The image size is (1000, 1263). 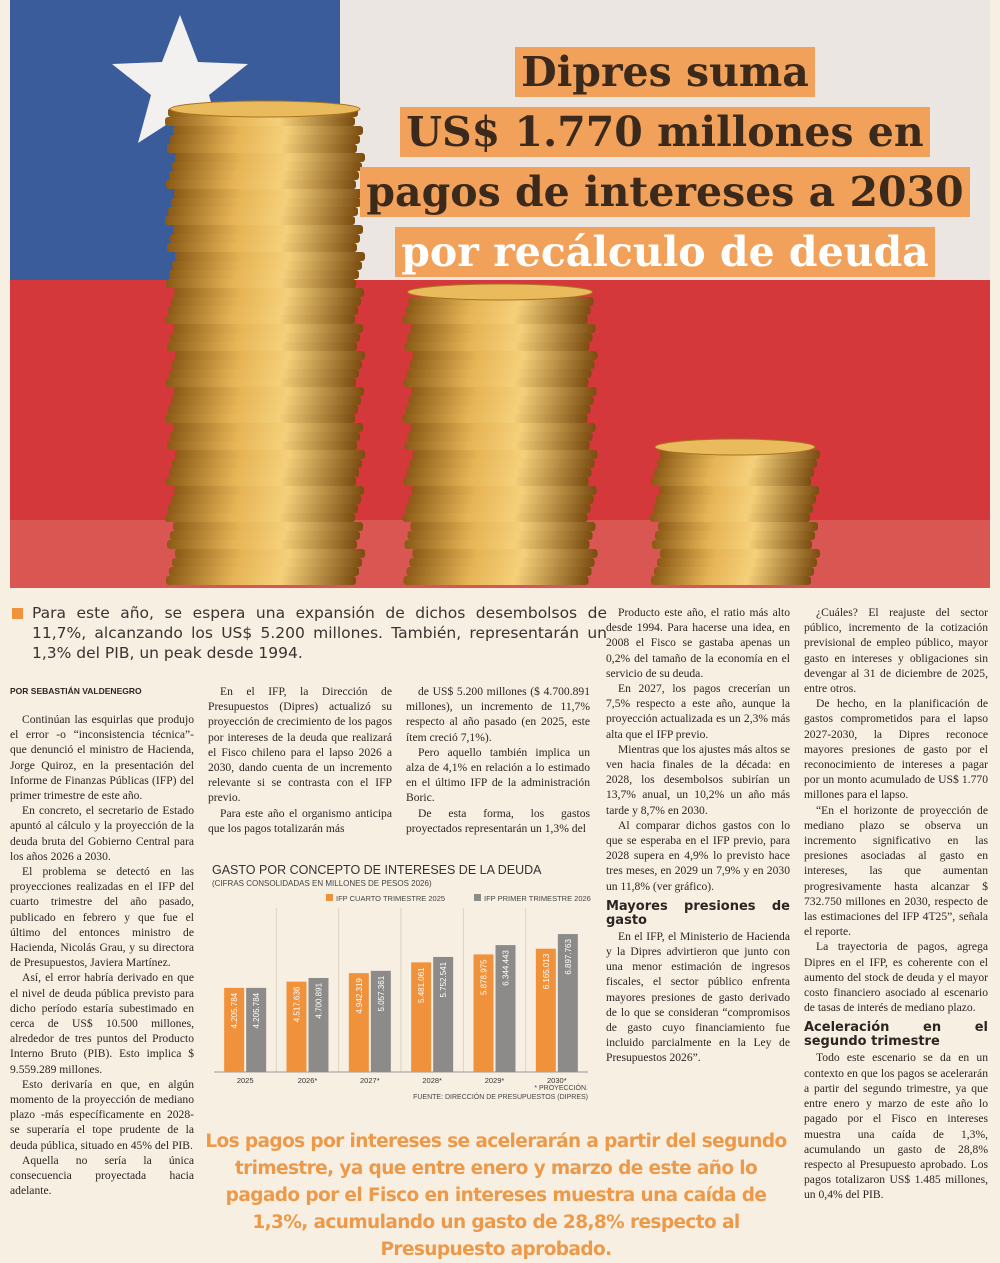 What do you see at coordinates (421, 985) in the screenshot?
I see `value-label: 5.481.061` at bounding box center [421, 985].